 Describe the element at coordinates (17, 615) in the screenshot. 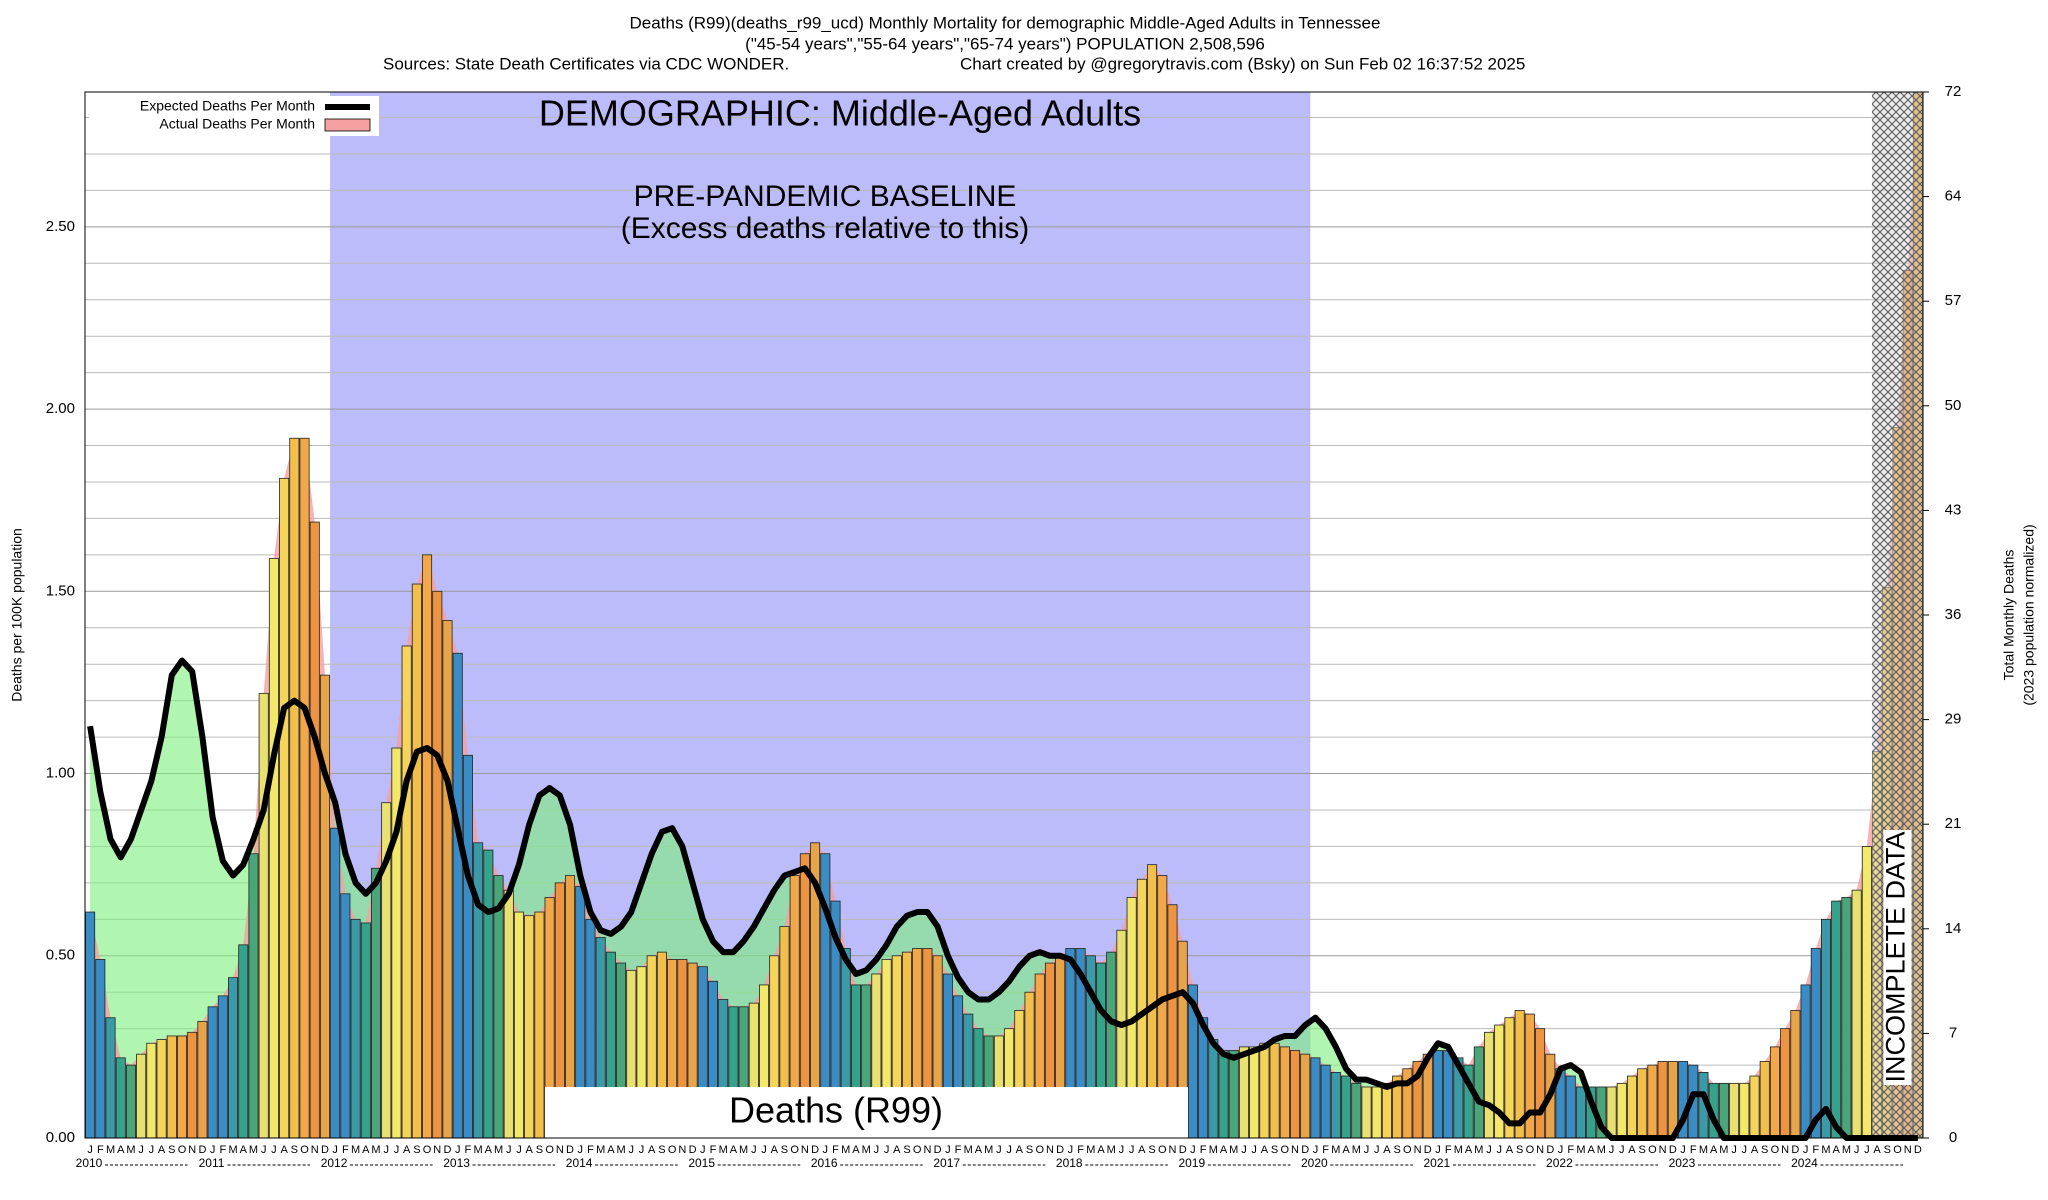

I see `y-axis-label: Deaths per 100K population` at that location.